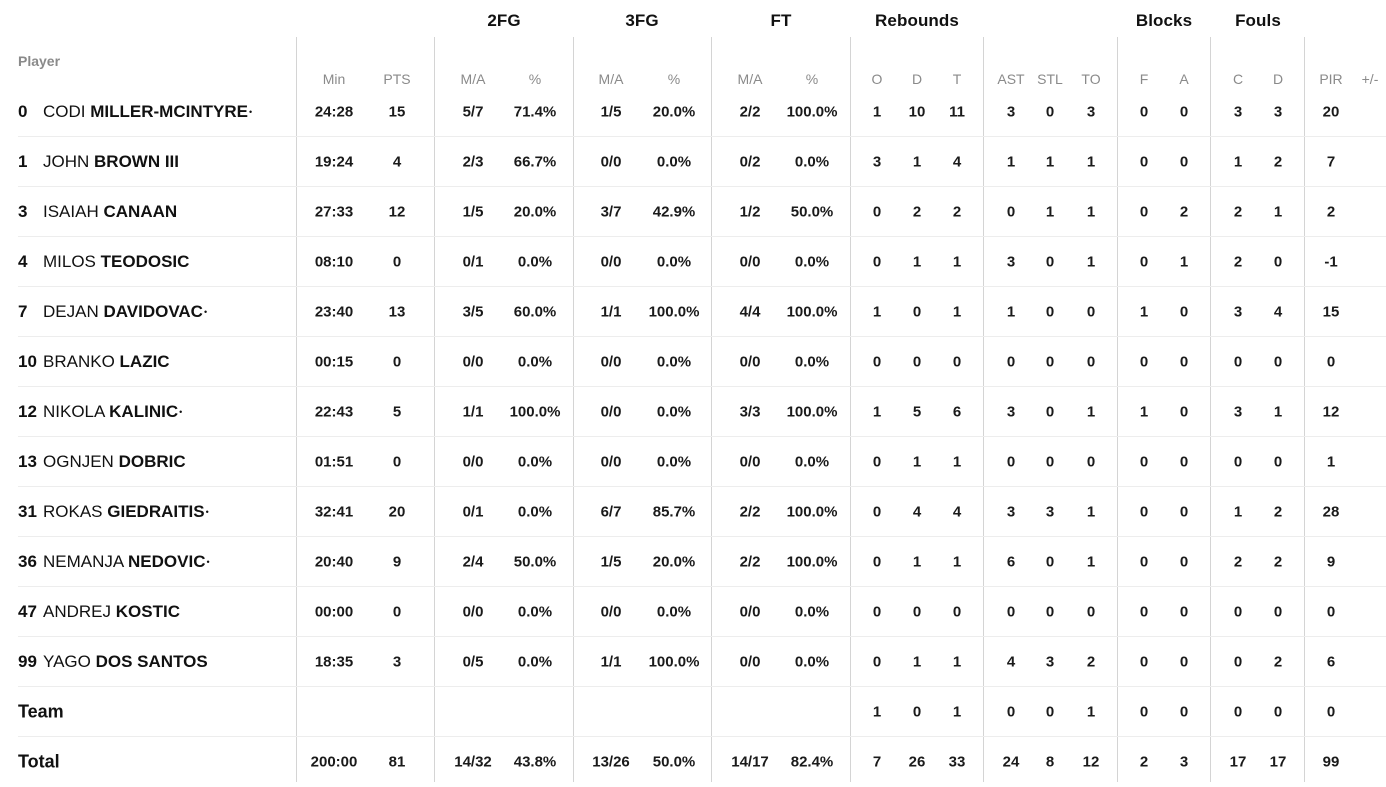 The image size is (1386, 787). Describe the element at coordinates (397, 762) in the screenshot. I see `stat-pts: 81` at that location.